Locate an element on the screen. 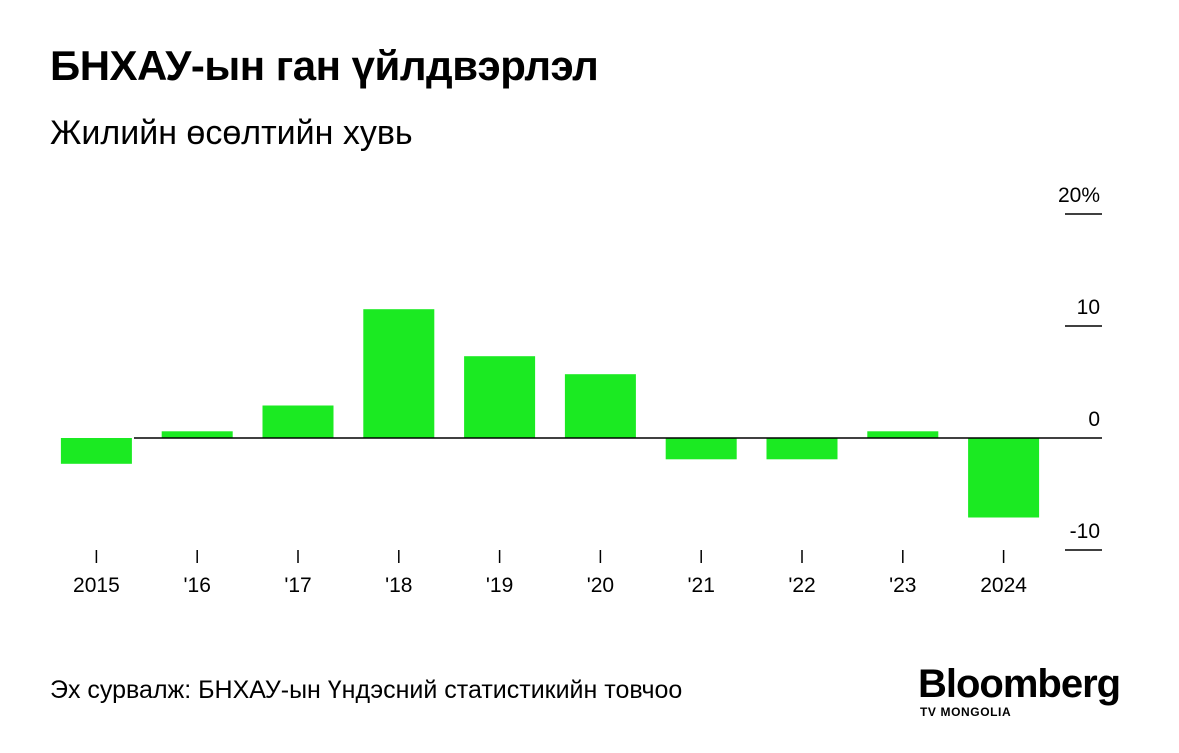  chart-subtitle: Жилийн өсөлтийн хувь is located at coordinates (231, 133).